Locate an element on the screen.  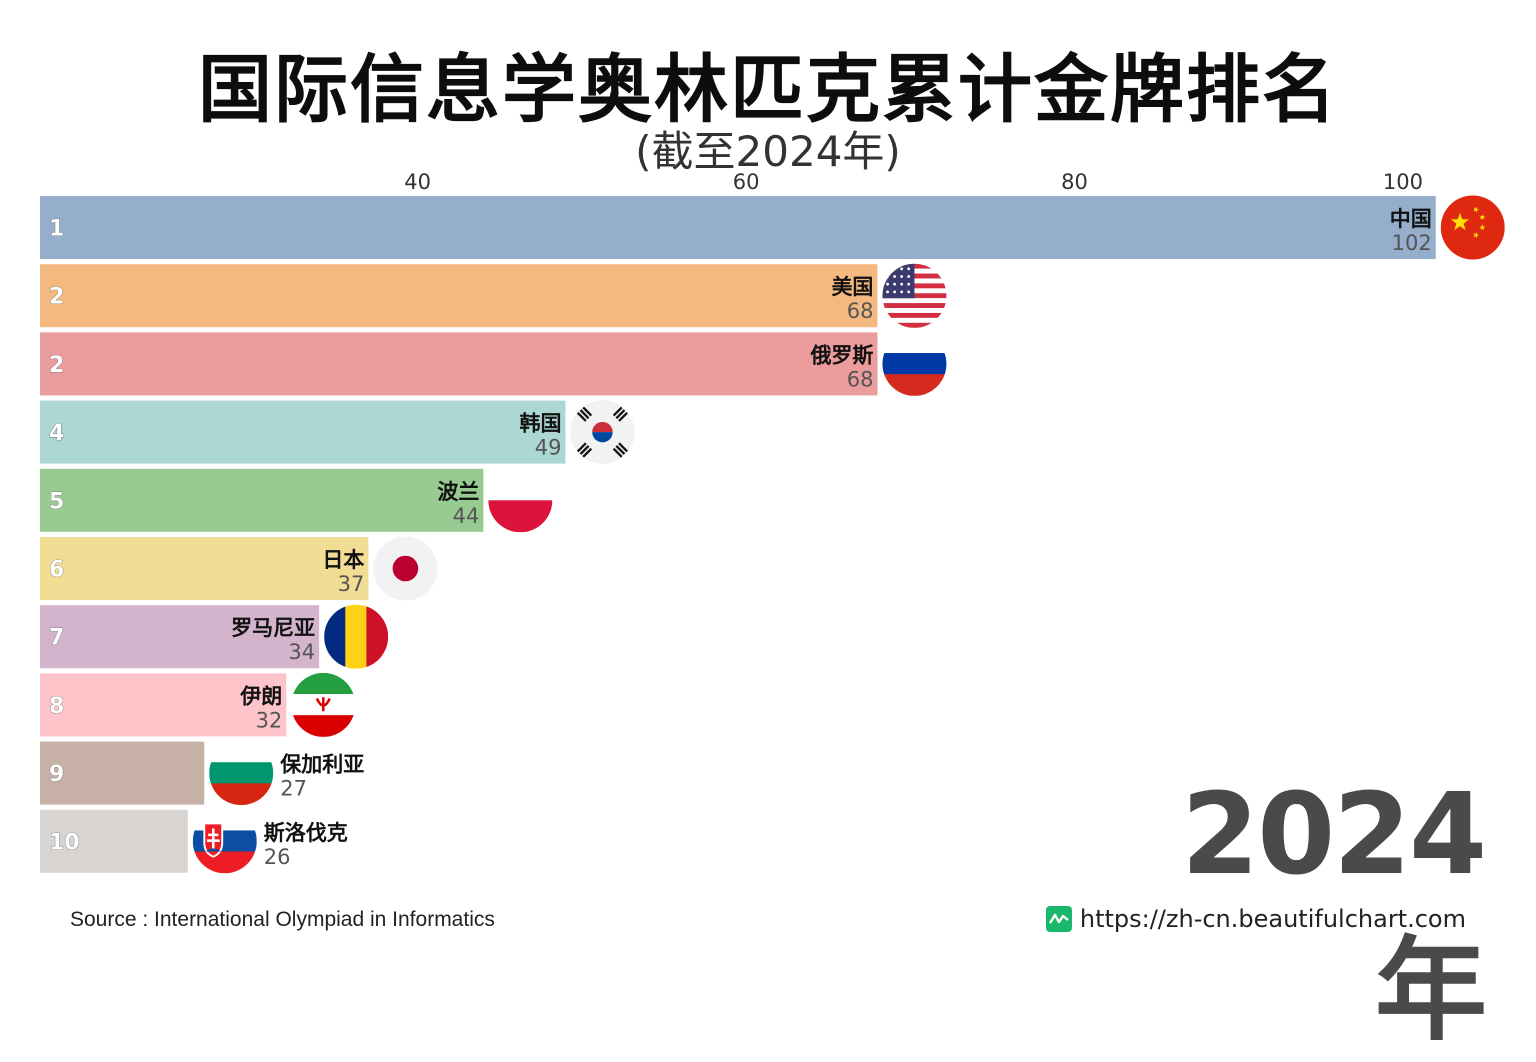
x-tick-label: 100 is located at coordinates (1403, 182).